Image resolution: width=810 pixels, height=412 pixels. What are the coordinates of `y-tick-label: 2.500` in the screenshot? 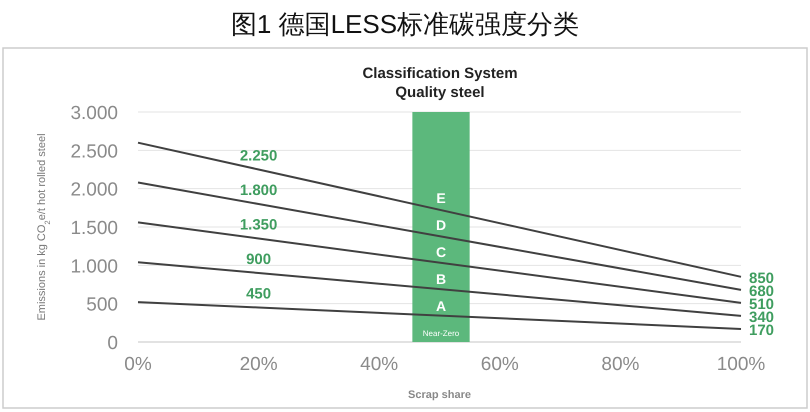 It's located at (94, 151).